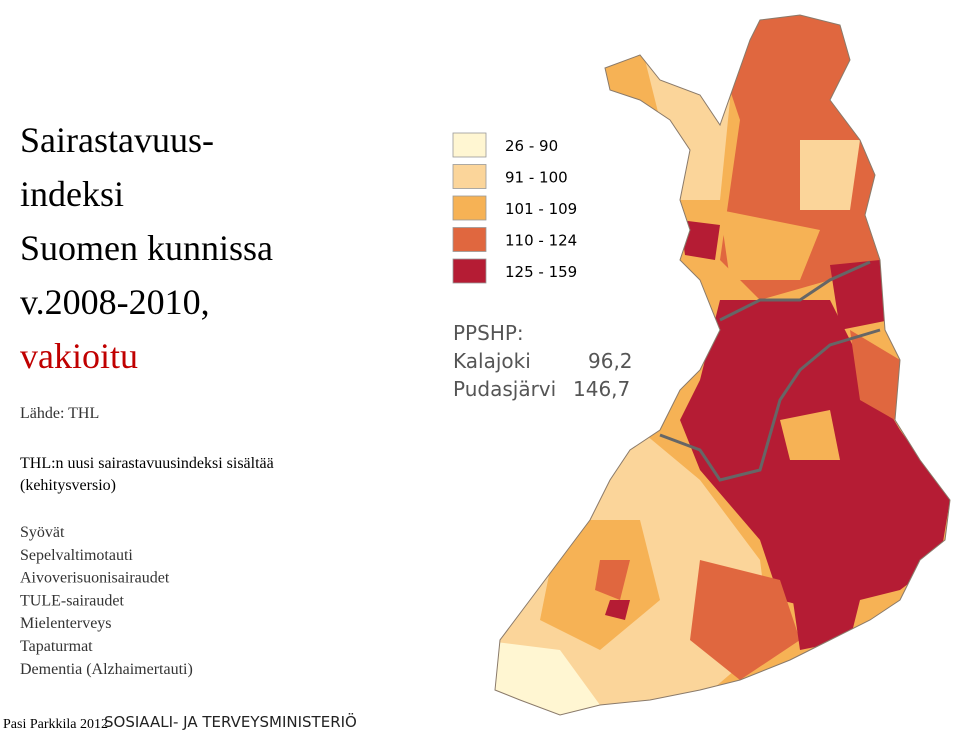 Image resolution: width=960 pixels, height=743 pixels. Describe the element at coordinates (541, 272) in the screenshot. I see `legend-label: 125 - 159` at that location.